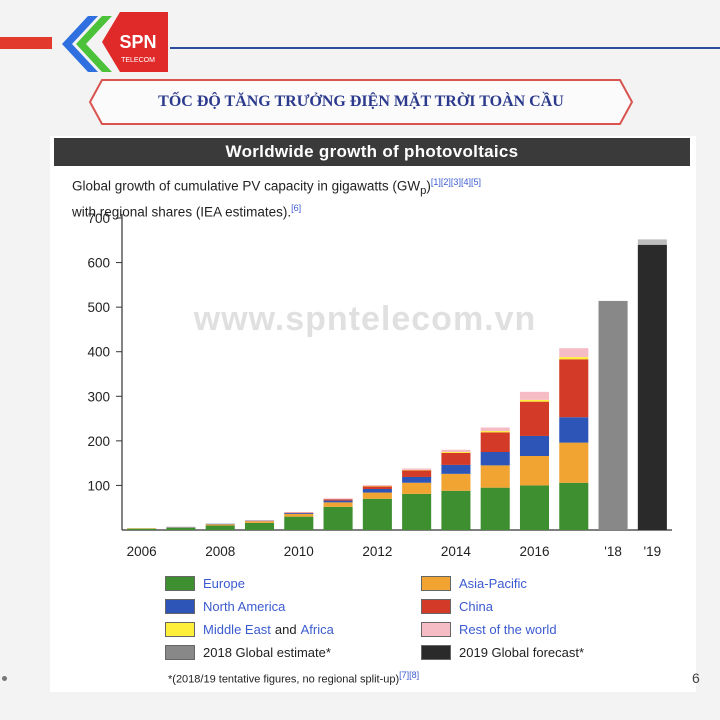  Describe the element at coordinates (4, 678) in the screenshot. I see `slide-bullet-dot` at that location.